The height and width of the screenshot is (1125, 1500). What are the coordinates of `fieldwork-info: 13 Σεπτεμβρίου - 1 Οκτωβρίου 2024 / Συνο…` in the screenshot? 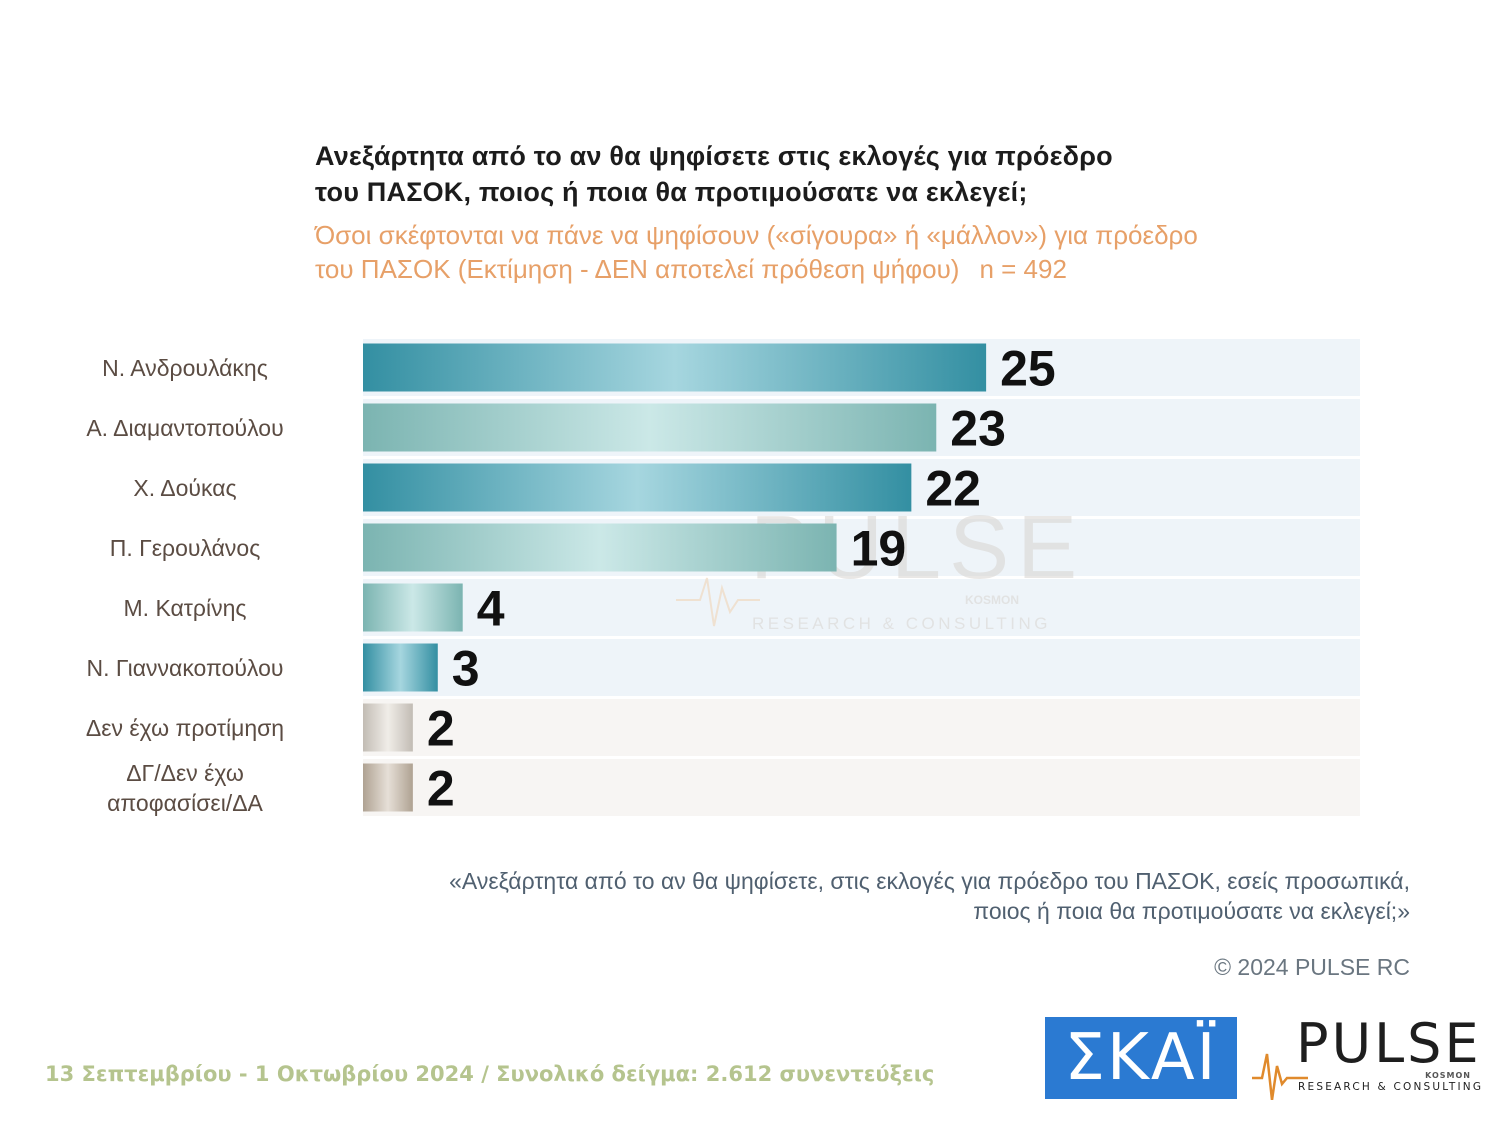 It's located at (490, 1074).